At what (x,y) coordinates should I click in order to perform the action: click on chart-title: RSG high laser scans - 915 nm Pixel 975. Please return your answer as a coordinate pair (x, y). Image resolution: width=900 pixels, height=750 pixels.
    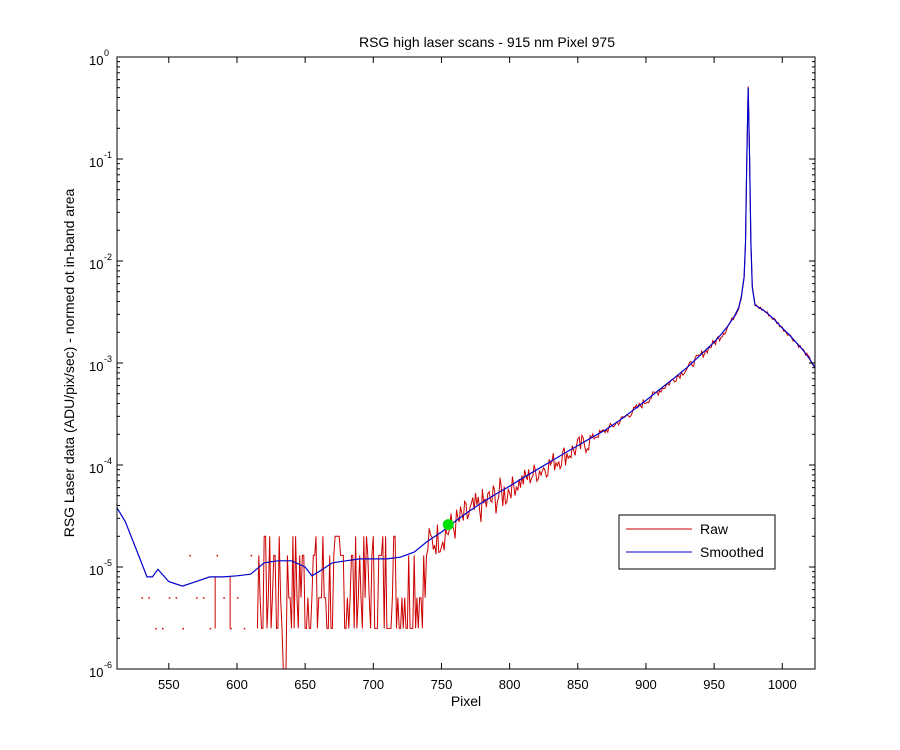
    Looking at the image, I should click on (487, 42).